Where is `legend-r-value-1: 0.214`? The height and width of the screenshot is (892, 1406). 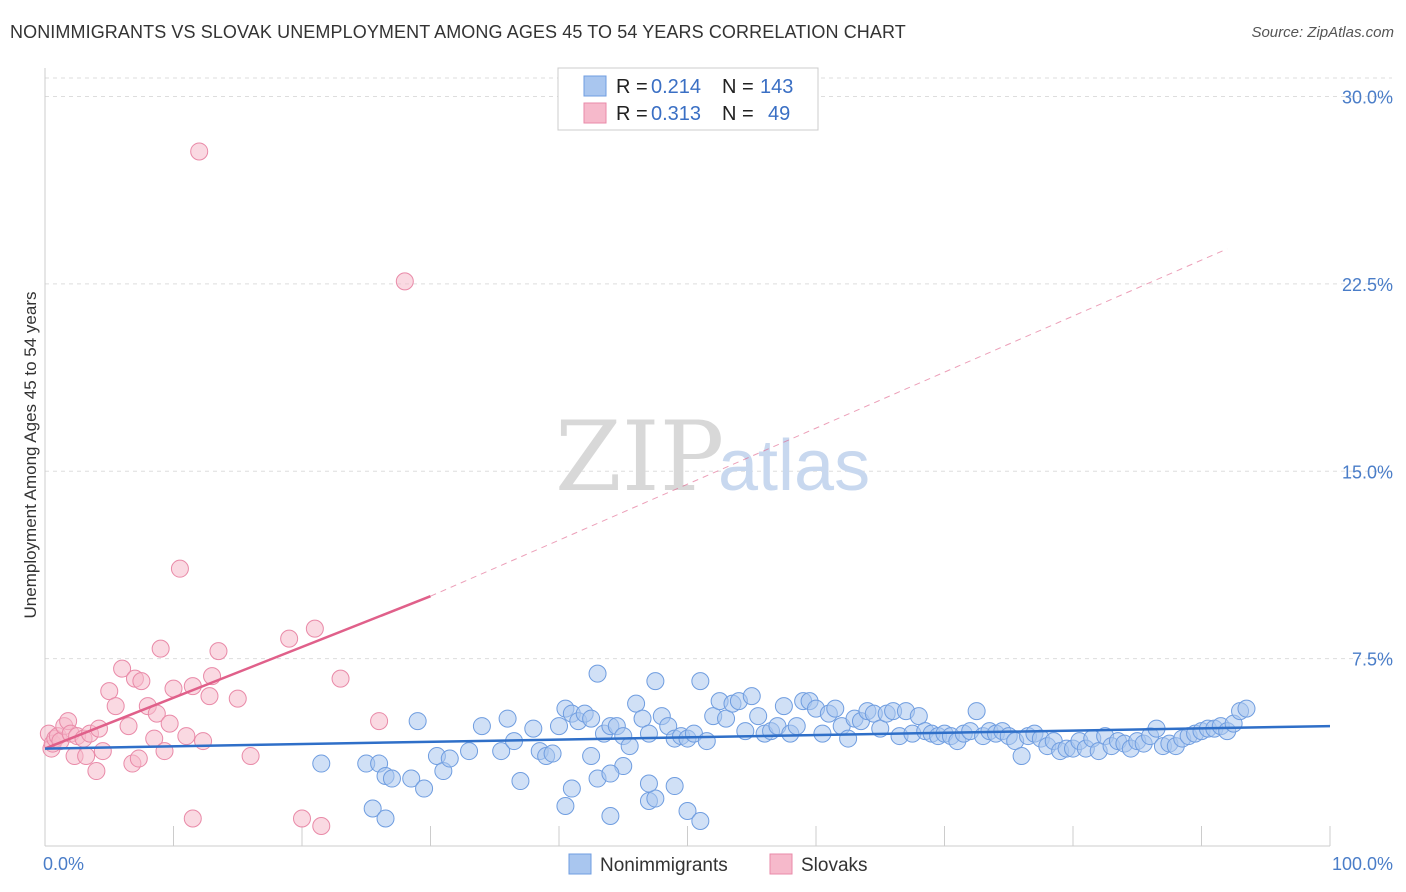 legend-r-value-1: 0.214 is located at coordinates (676, 87).